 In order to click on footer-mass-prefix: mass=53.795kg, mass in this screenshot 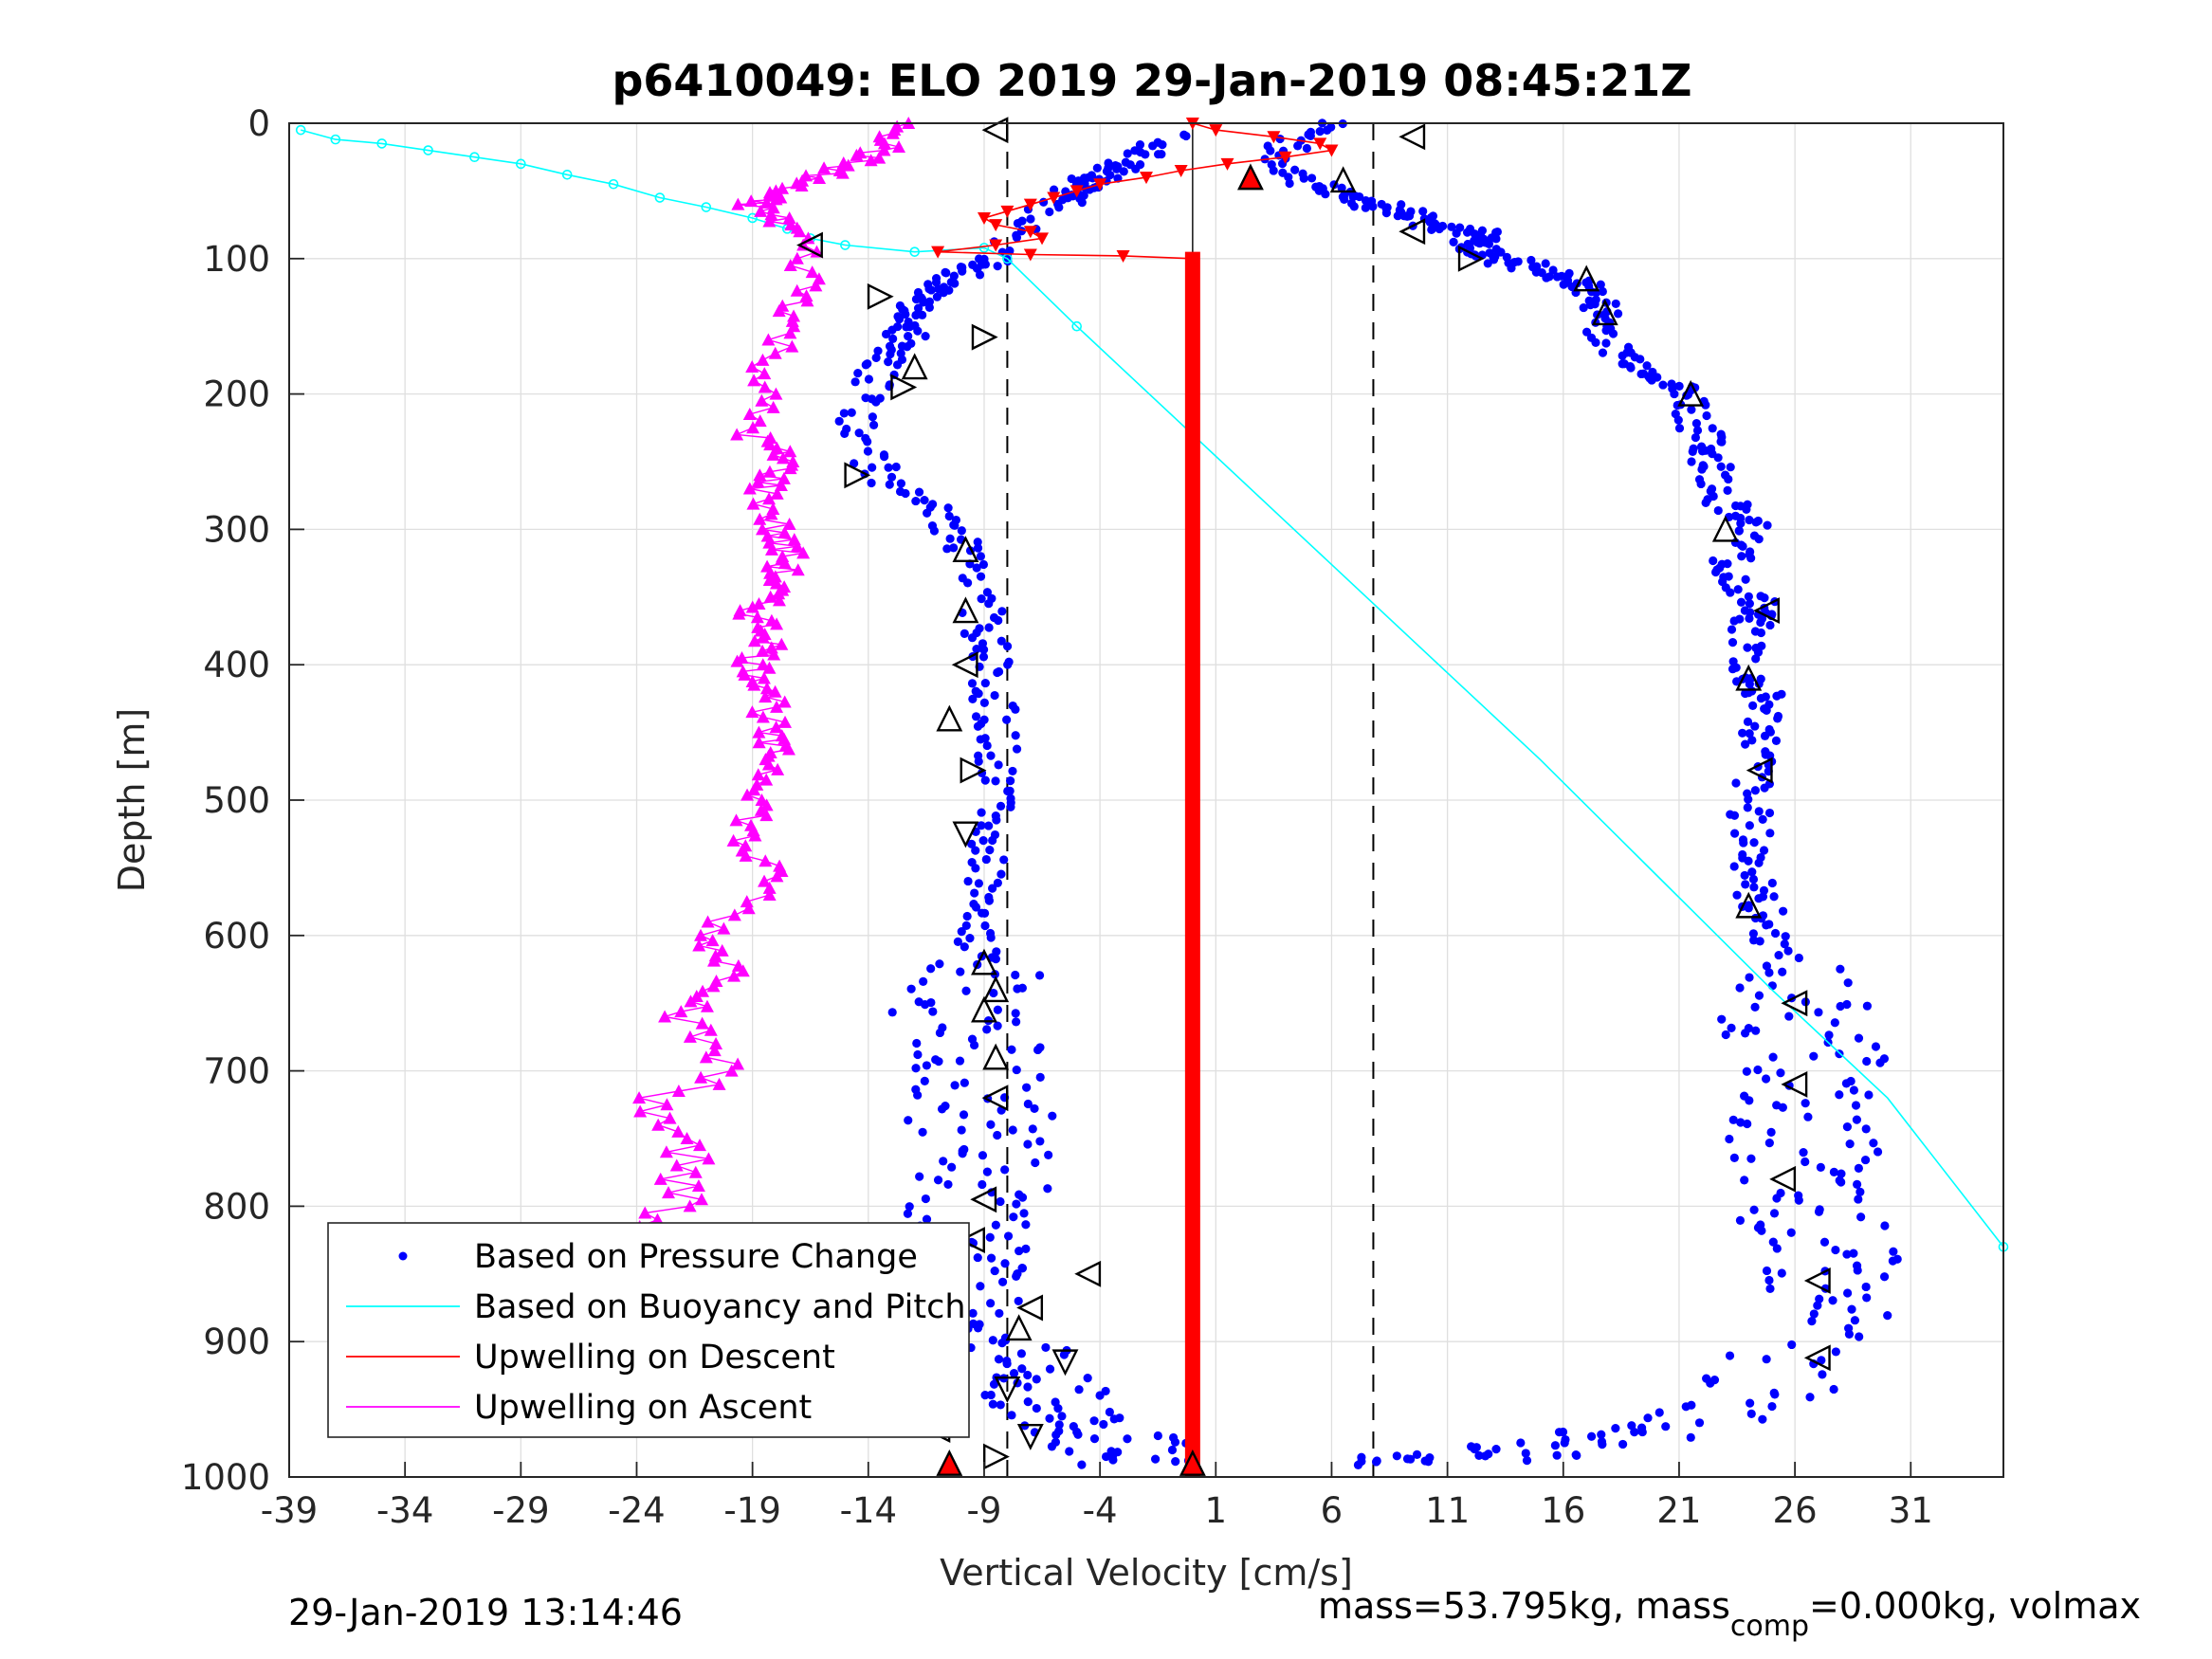, I will do `click(1524, 1606)`.